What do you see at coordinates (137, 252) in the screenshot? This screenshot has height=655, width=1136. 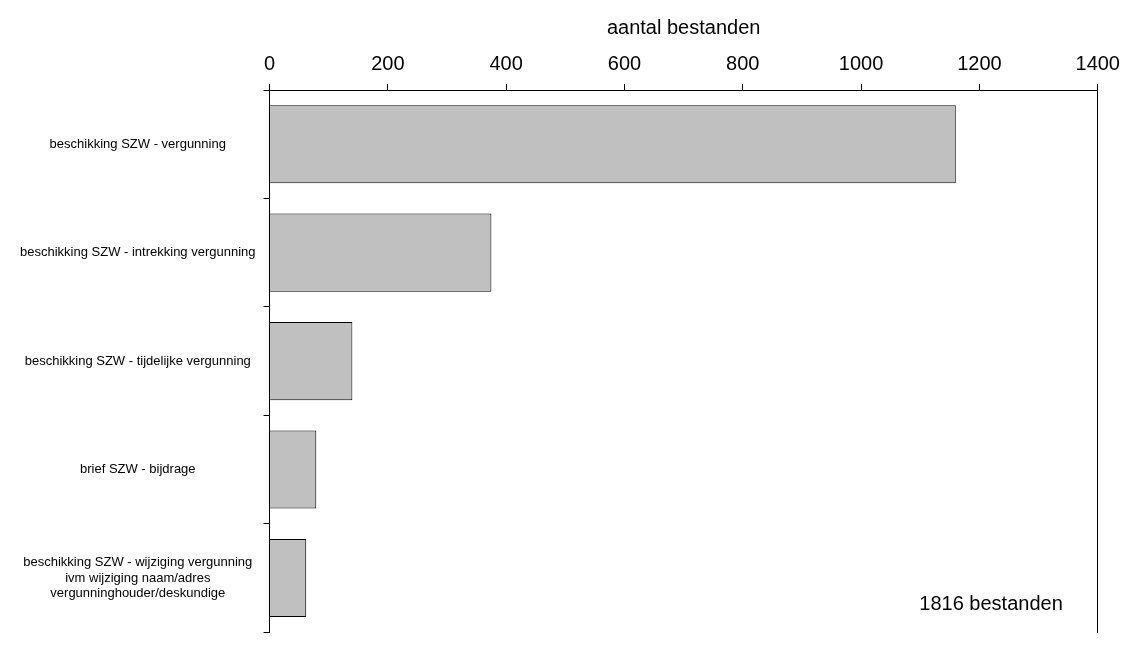 I see `y-tick-label: beschikking SZW - intrekking vergunning` at bounding box center [137, 252].